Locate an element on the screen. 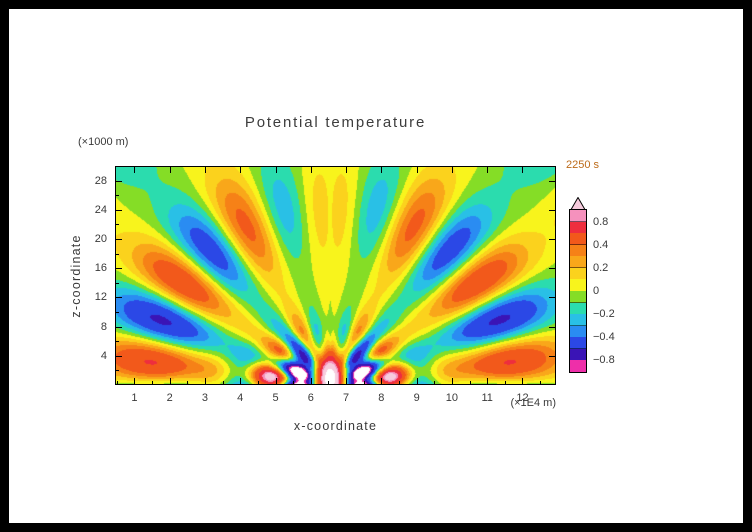 This screenshot has height=532, width=752. x-tick-label: 11 is located at coordinates (487, 398).